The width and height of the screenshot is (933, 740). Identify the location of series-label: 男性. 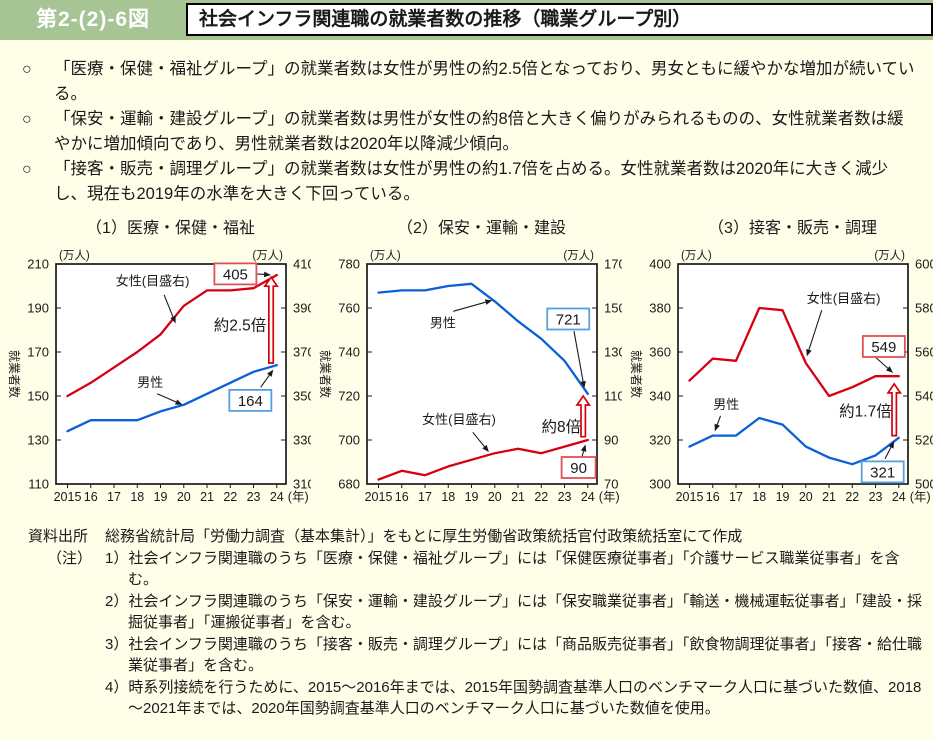
(443, 322).